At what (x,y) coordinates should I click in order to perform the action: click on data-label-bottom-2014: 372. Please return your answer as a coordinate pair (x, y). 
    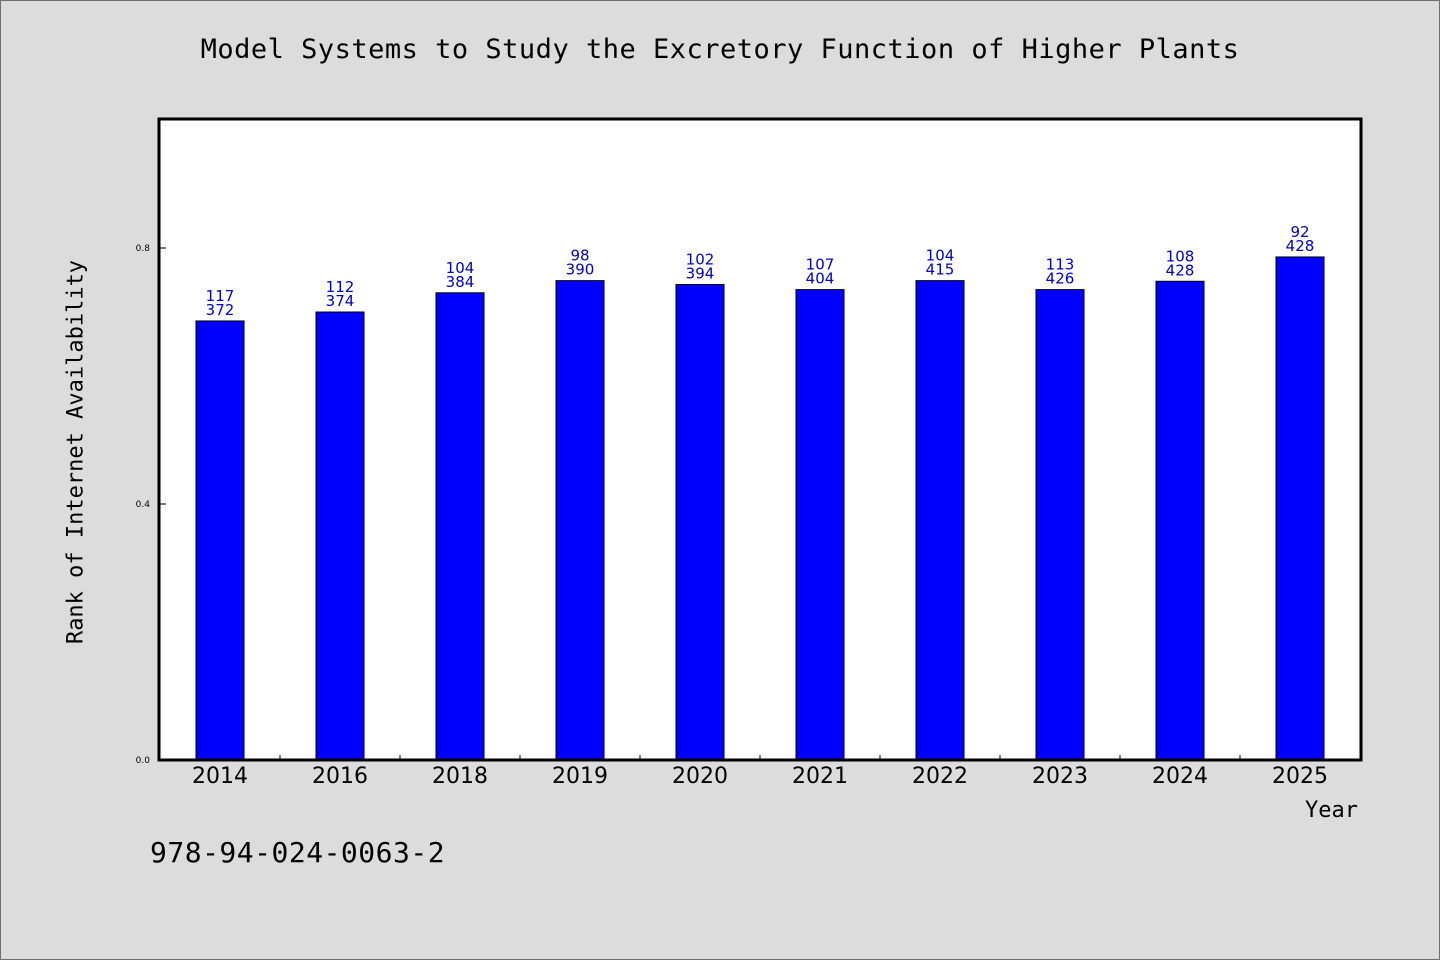
    Looking at the image, I should click on (220, 310).